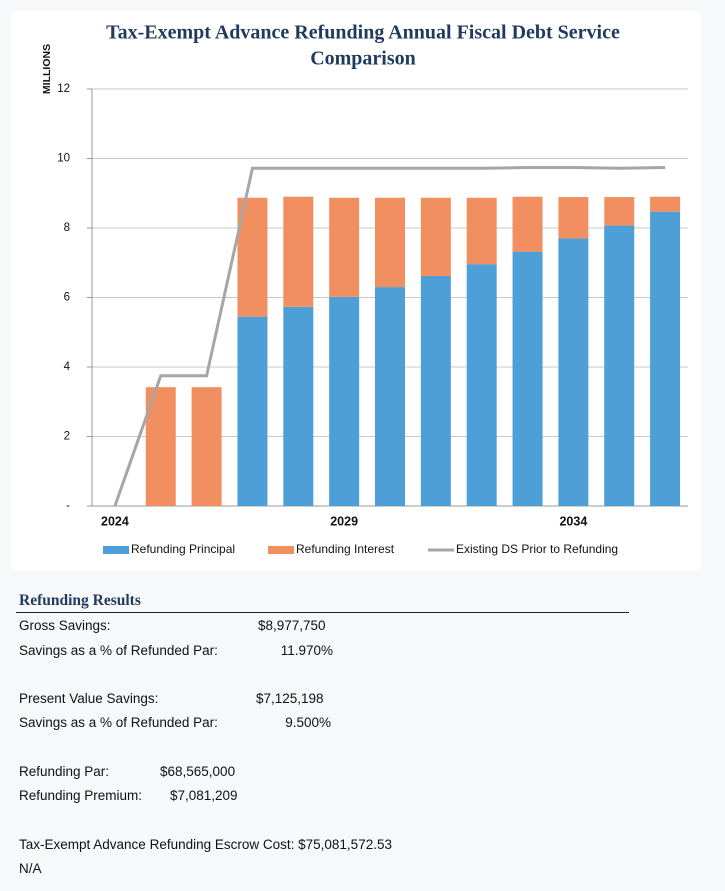 The image size is (725, 891). What do you see at coordinates (344, 521) in the screenshot?
I see `x-tick-label: 2029` at bounding box center [344, 521].